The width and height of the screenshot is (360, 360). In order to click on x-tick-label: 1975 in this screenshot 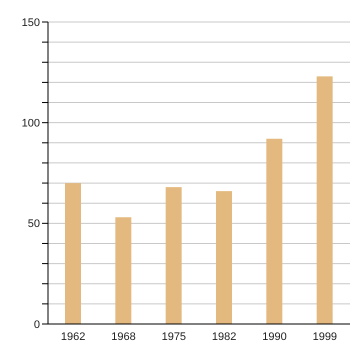, I will do `click(174, 336)`.